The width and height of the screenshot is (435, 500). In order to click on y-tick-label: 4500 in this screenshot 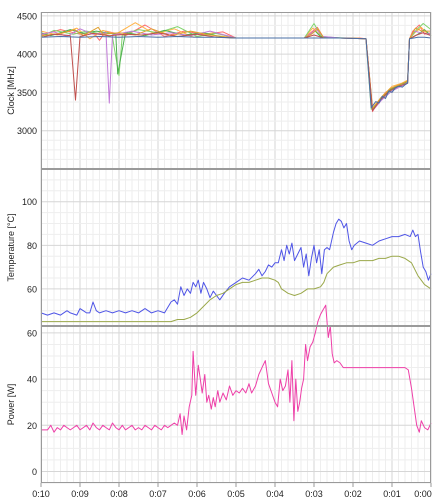, I will do `click(27, 16)`.